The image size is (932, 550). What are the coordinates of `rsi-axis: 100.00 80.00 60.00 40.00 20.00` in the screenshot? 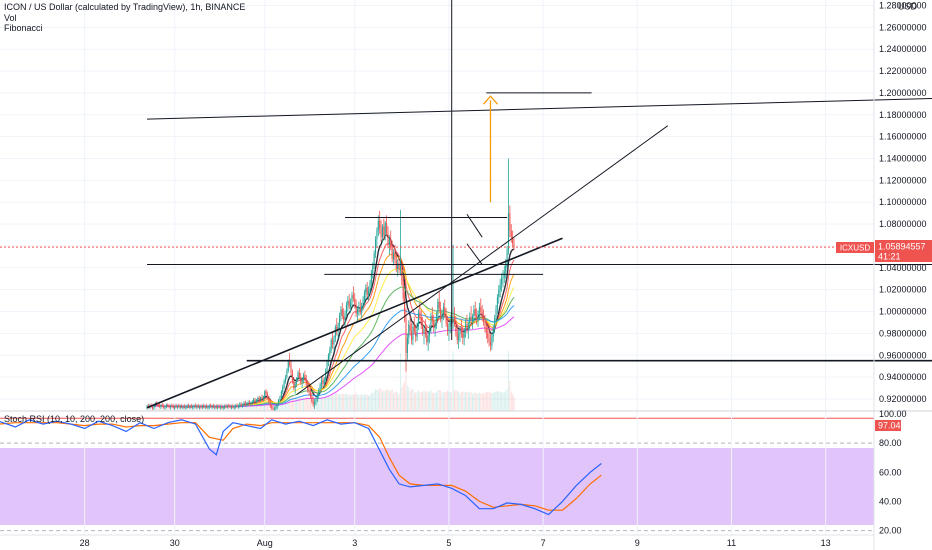 It's located at (893, 472).